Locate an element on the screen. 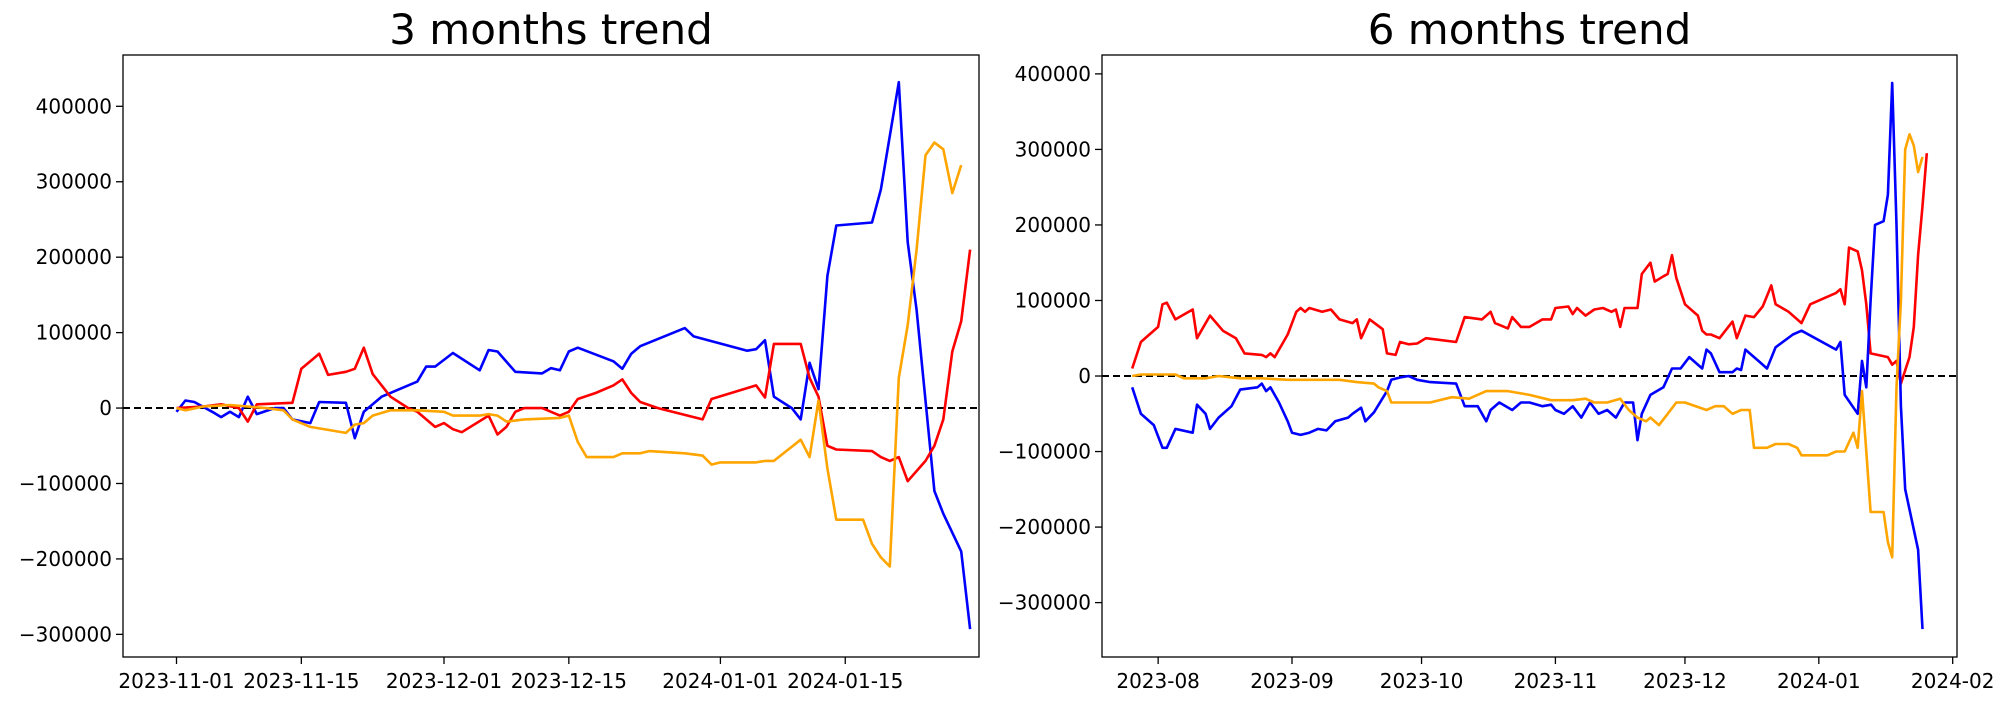  x-tick-label: 2023-11-15 is located at coordinates (301, 681).